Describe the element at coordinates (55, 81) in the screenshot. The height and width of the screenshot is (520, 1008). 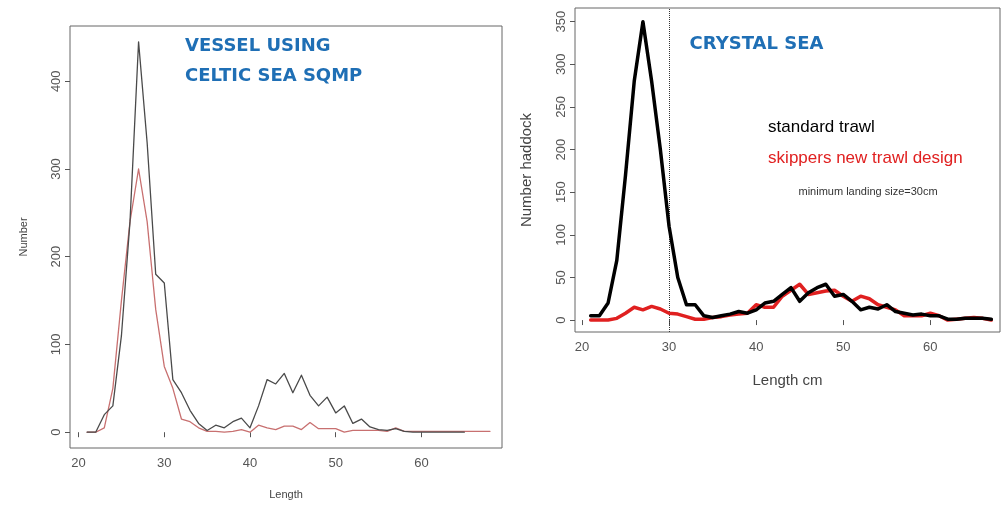
I see `y-tick-label: 400` at that location.